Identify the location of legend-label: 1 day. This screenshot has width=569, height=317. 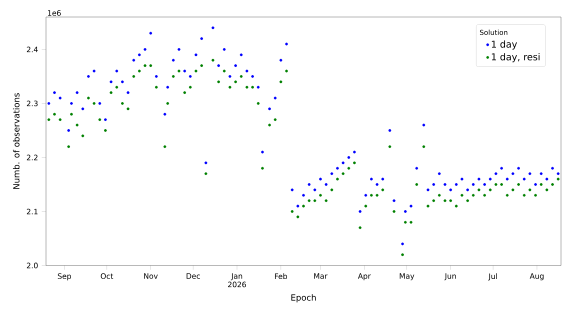
(505, 45).